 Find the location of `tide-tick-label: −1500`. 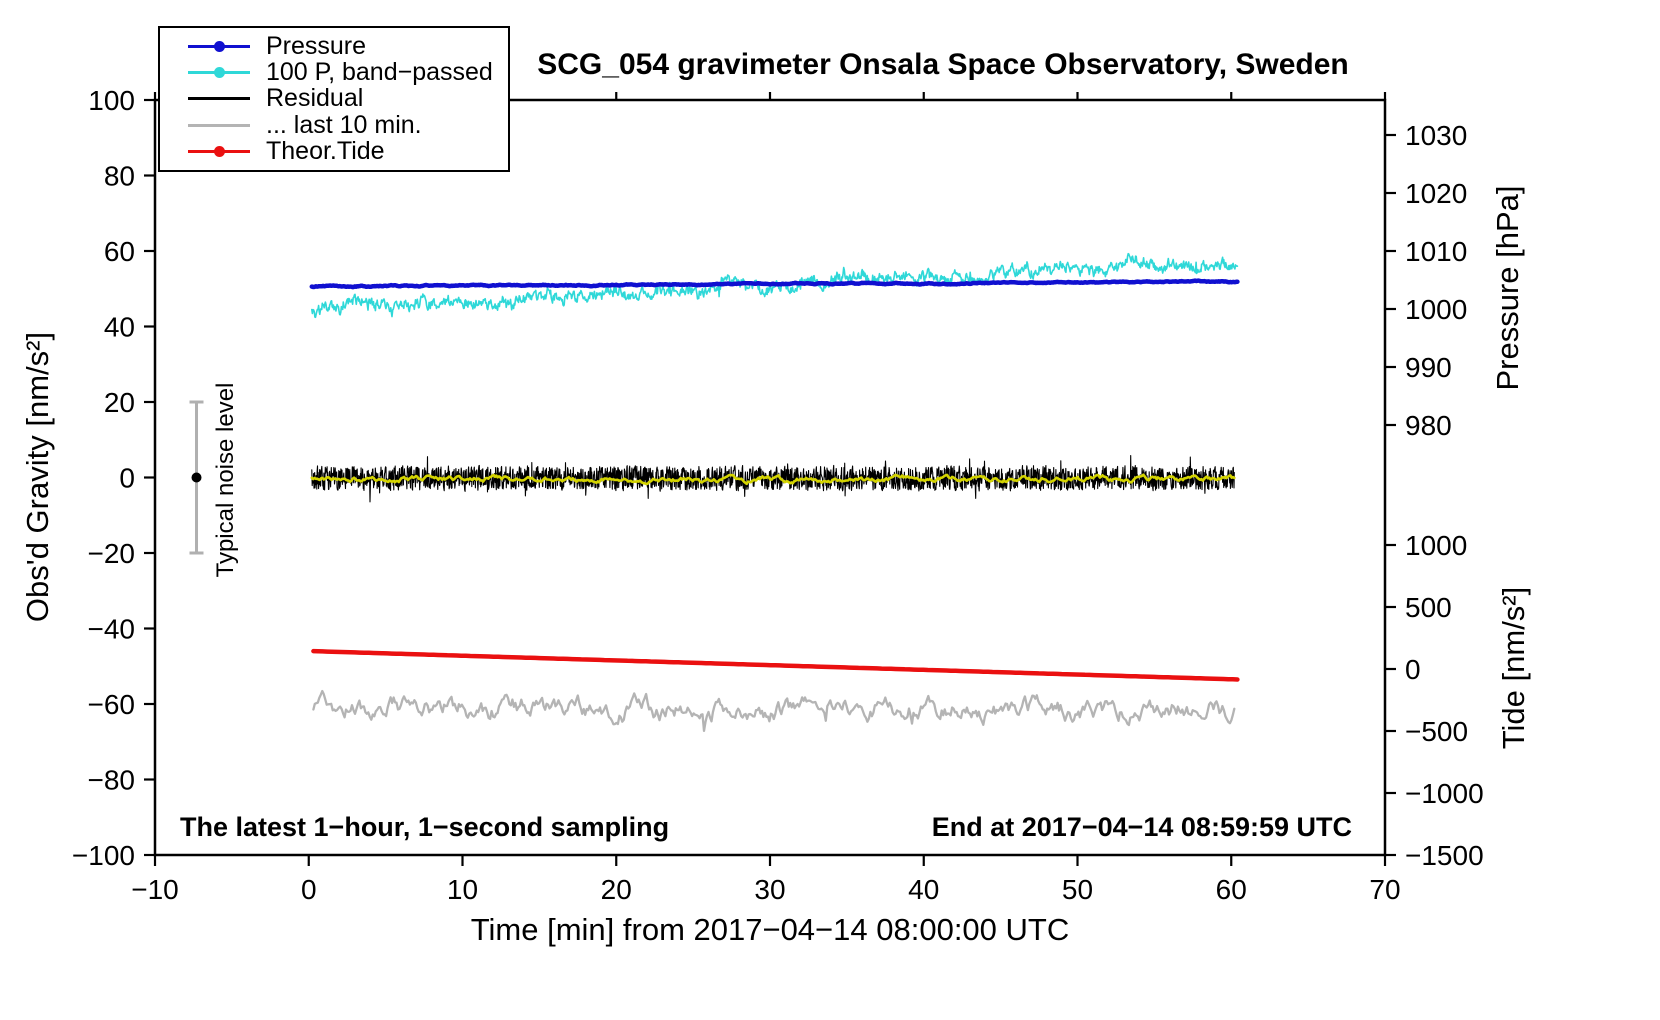

tide-tick-label: −1500 is located at coordinates (1444, 855).